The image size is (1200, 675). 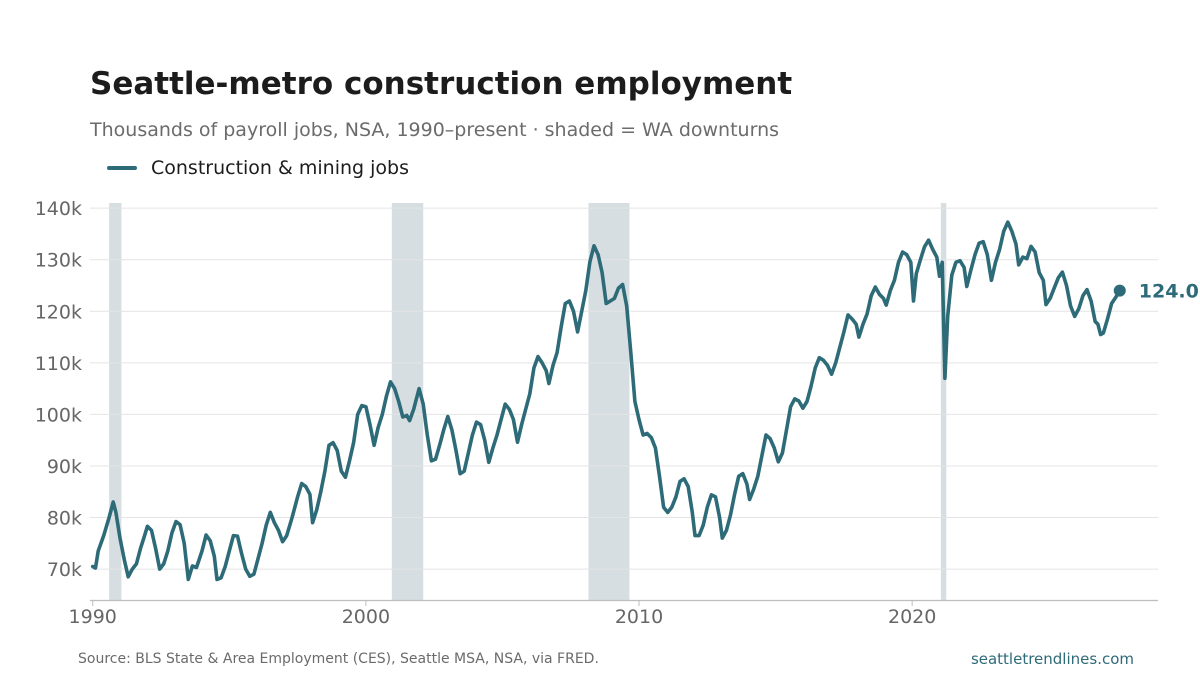 I want to click on x-tick-label: 1990, so click(x=93, y=617).